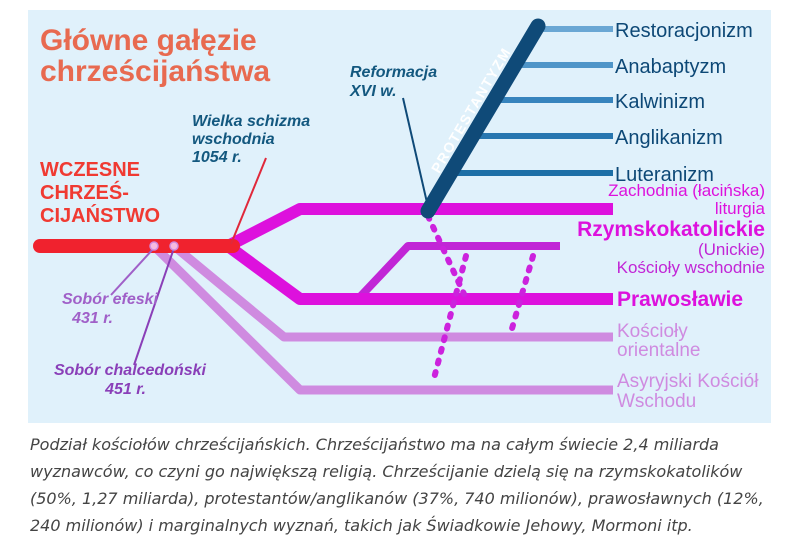  What do you see at coordinates (248, 201) in the screenshot?
I see `schism-pointer` at bounding box center [248, 201].